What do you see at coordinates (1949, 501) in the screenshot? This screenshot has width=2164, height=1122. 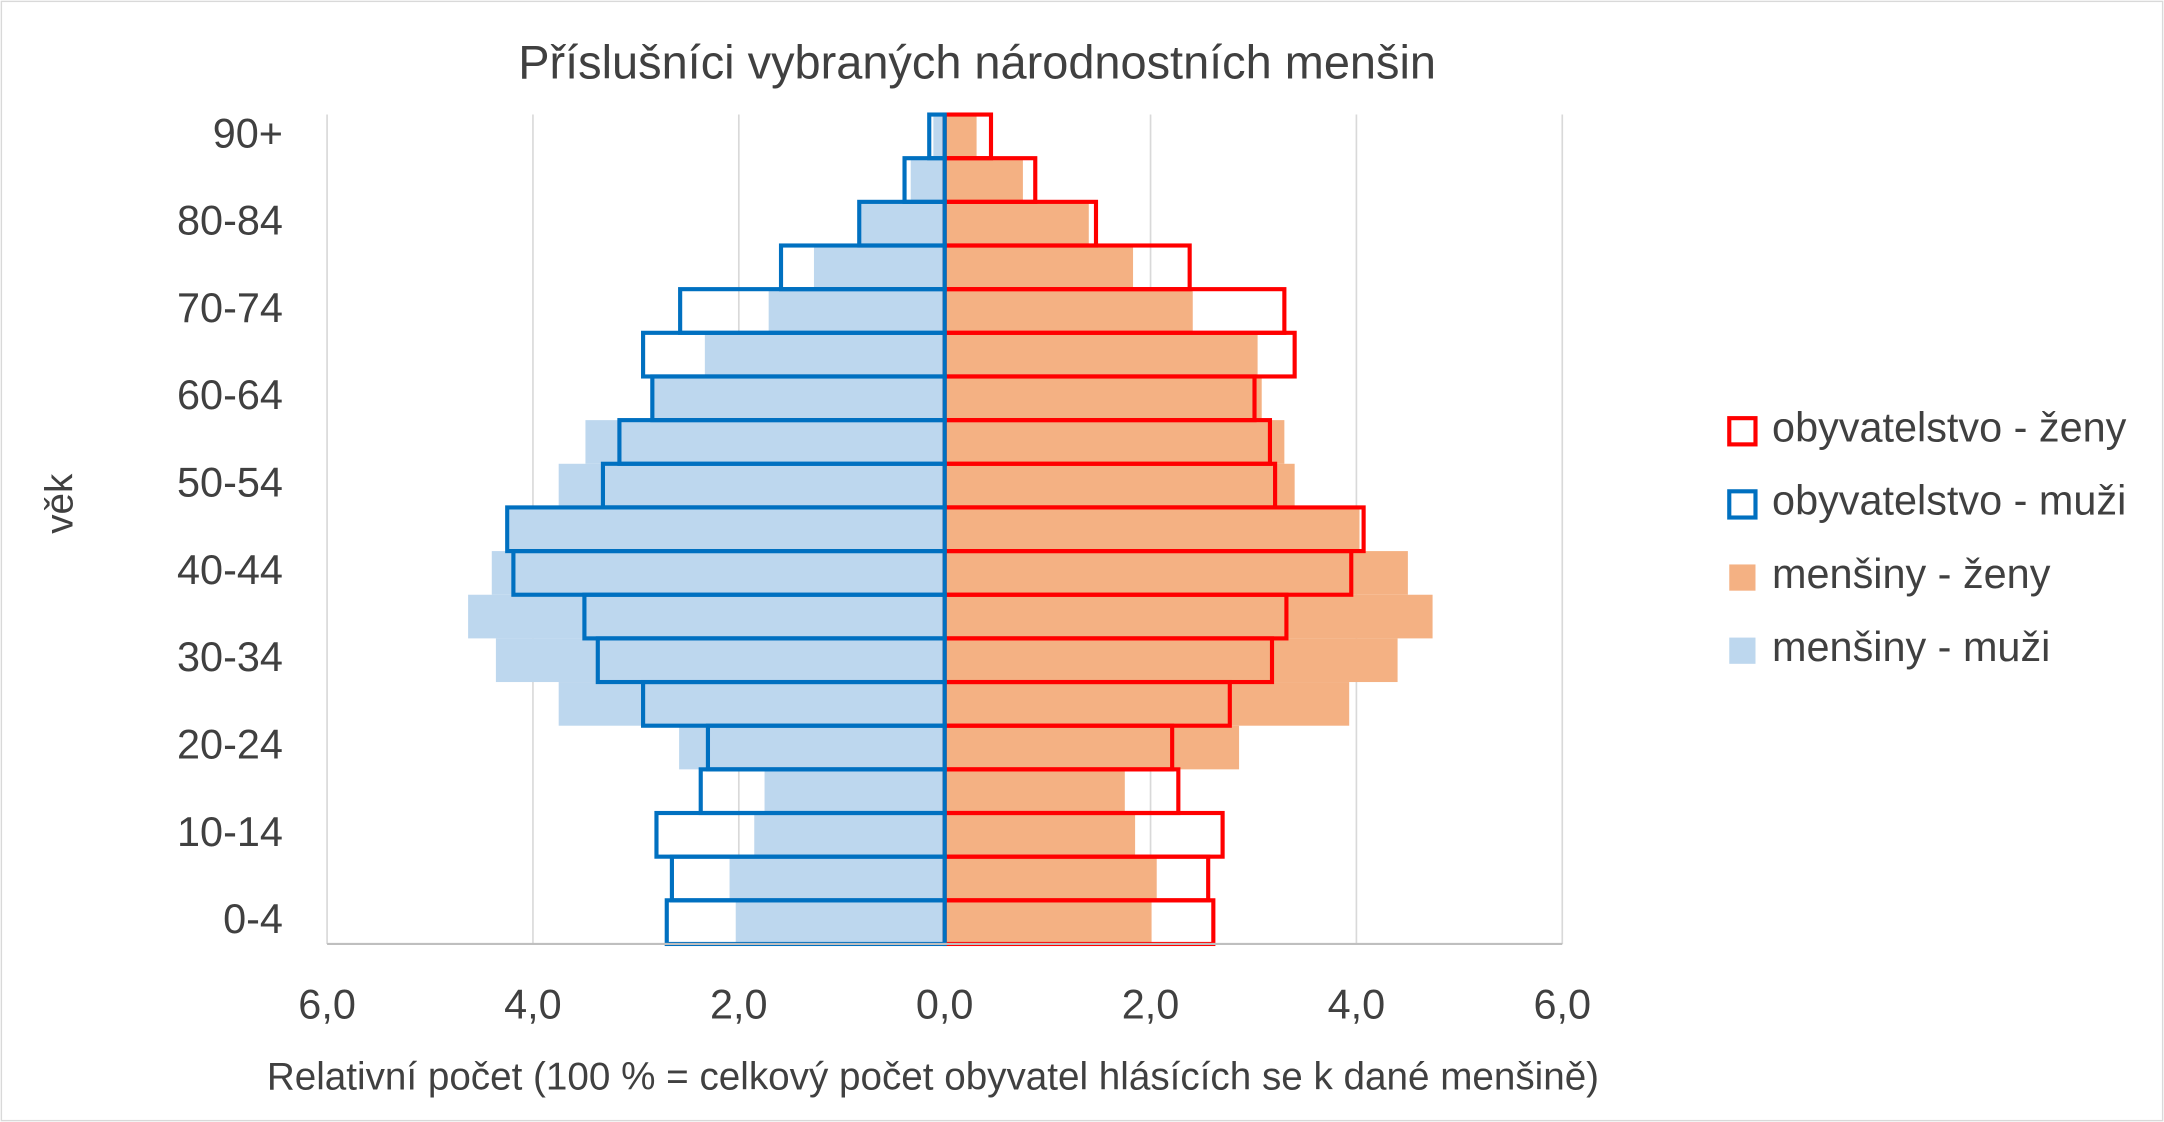 I see `legend-label: obyvatelstvo - muži` at bounding box center [1949, 501].